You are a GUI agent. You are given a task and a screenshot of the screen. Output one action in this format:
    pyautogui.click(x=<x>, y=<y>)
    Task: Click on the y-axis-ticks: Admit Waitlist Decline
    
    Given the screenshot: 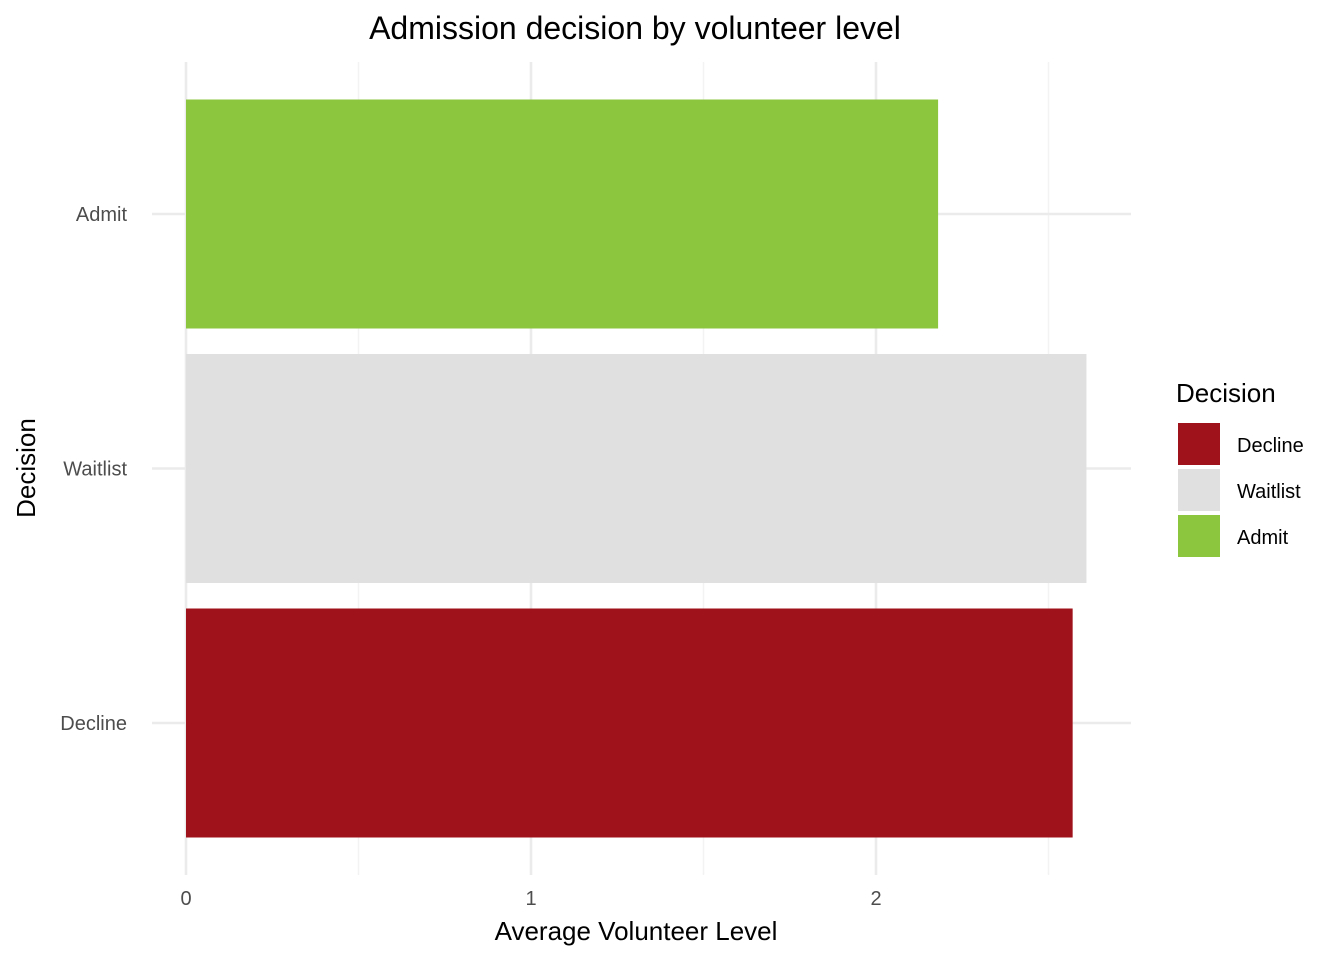 What is the action you would take?
    pyautogui.click(x=93, y=469)
    